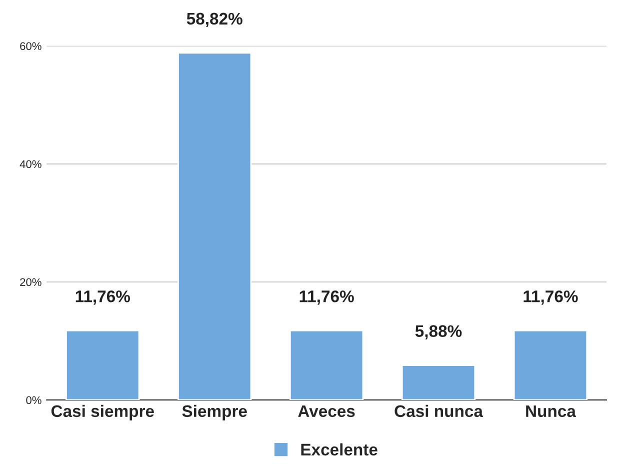  Describe the element at coordinates (551, 411) in the screenshot. I see `x-tick-label: Nunca` at that location.